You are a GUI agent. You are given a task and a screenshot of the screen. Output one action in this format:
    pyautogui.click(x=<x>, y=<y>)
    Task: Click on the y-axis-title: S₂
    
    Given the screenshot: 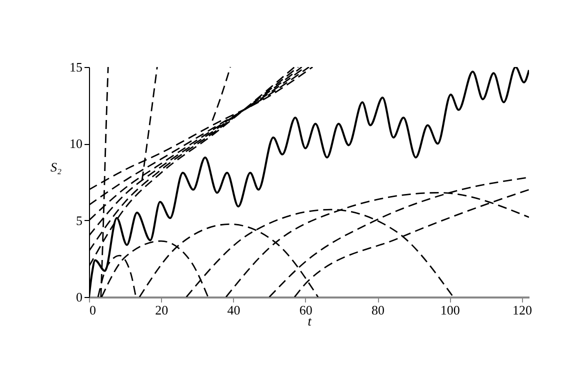 What is the action you would take?
    pyautogui.click(x=56, y=167)
    